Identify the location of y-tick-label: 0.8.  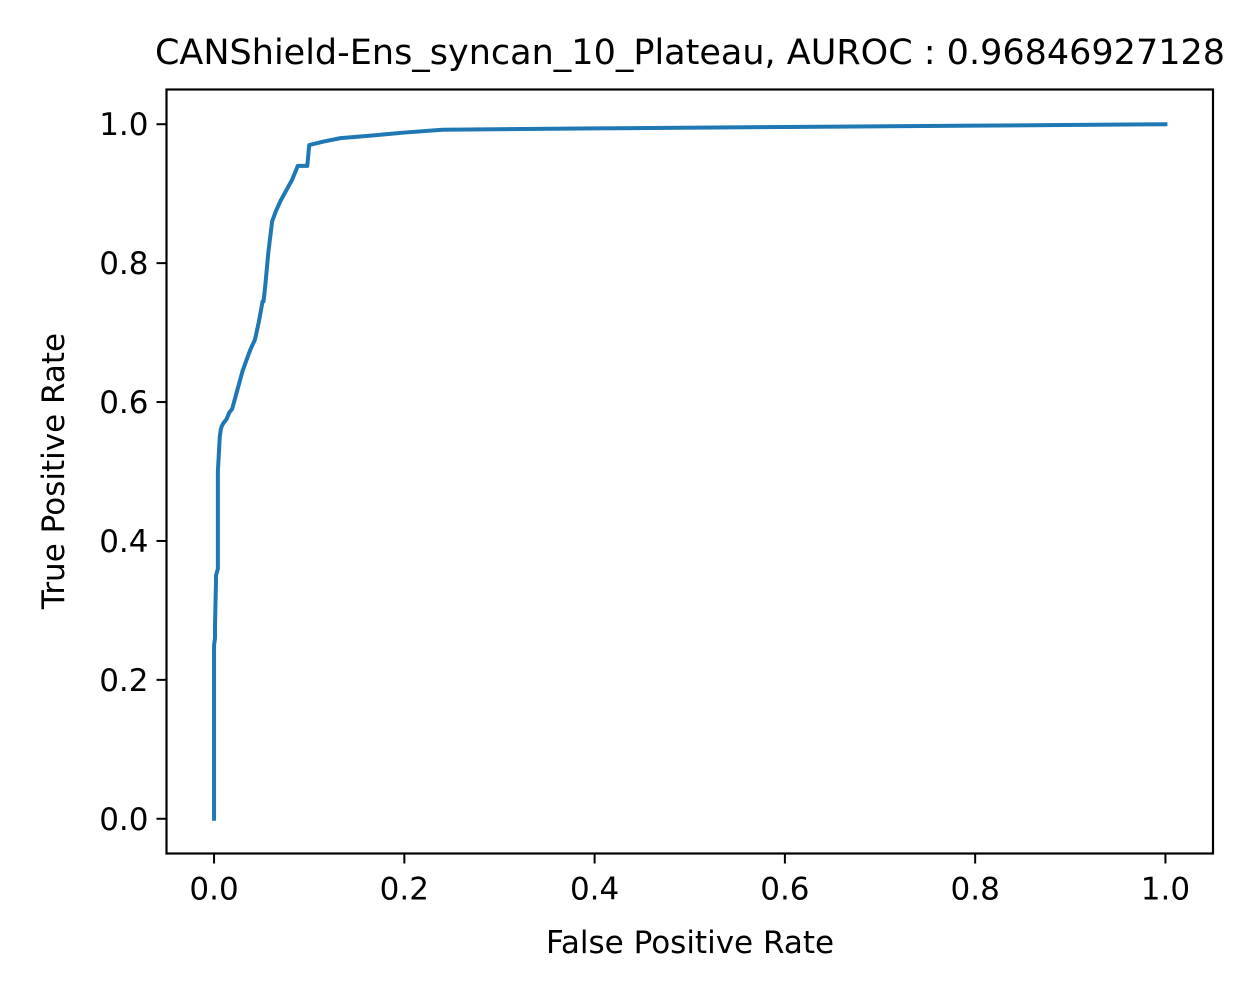
(123, 264).